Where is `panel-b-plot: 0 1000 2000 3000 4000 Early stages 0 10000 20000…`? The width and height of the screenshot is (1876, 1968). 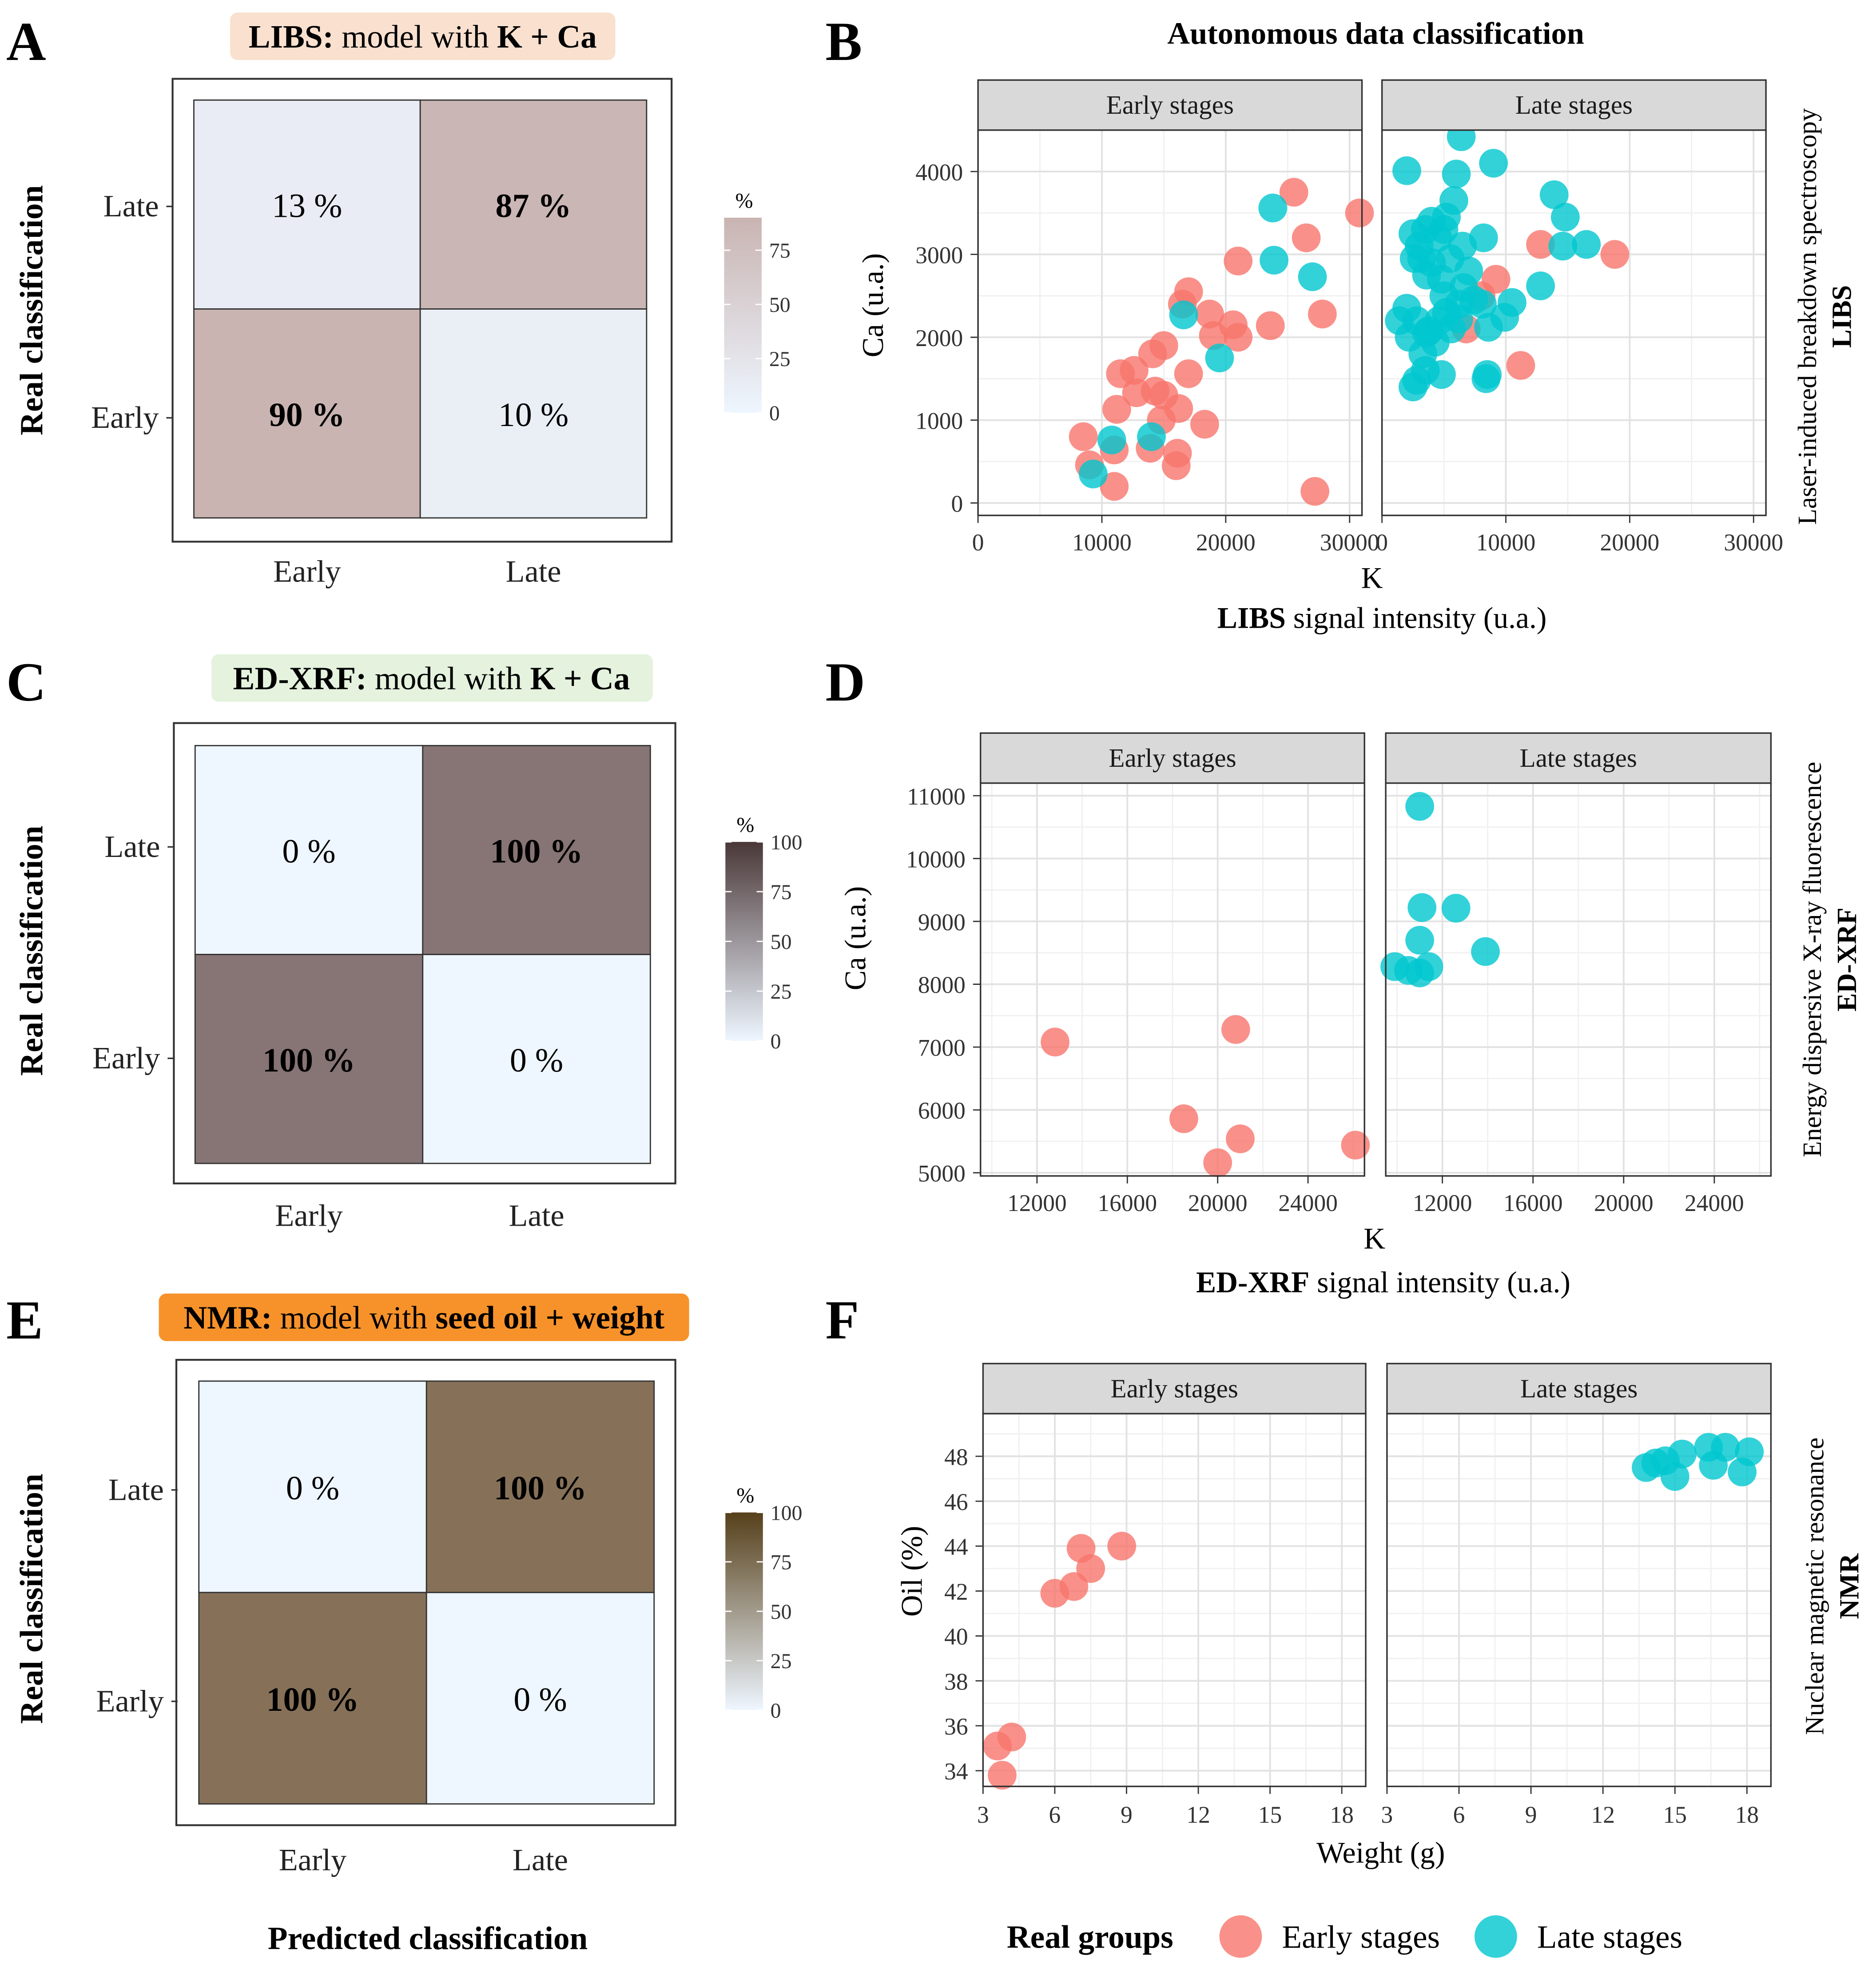
panel-b-plot: 0 1000 2000 3000 4000 Early stages 0 10000 20000… is located at coordinates (1349, 317).